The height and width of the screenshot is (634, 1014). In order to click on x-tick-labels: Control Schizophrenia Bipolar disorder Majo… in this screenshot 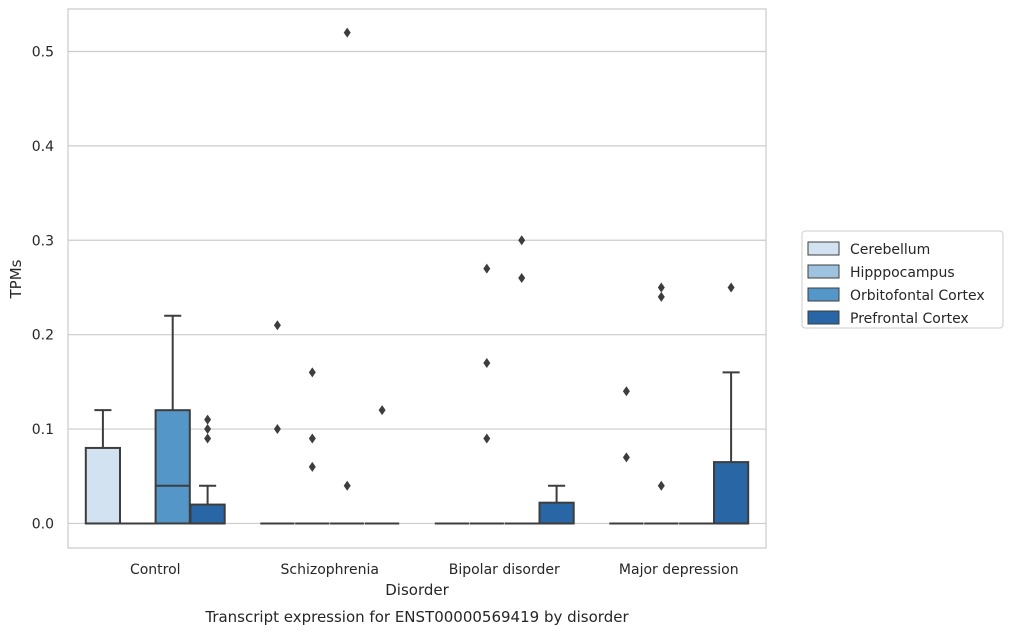, I will do `click(434, 570)`.